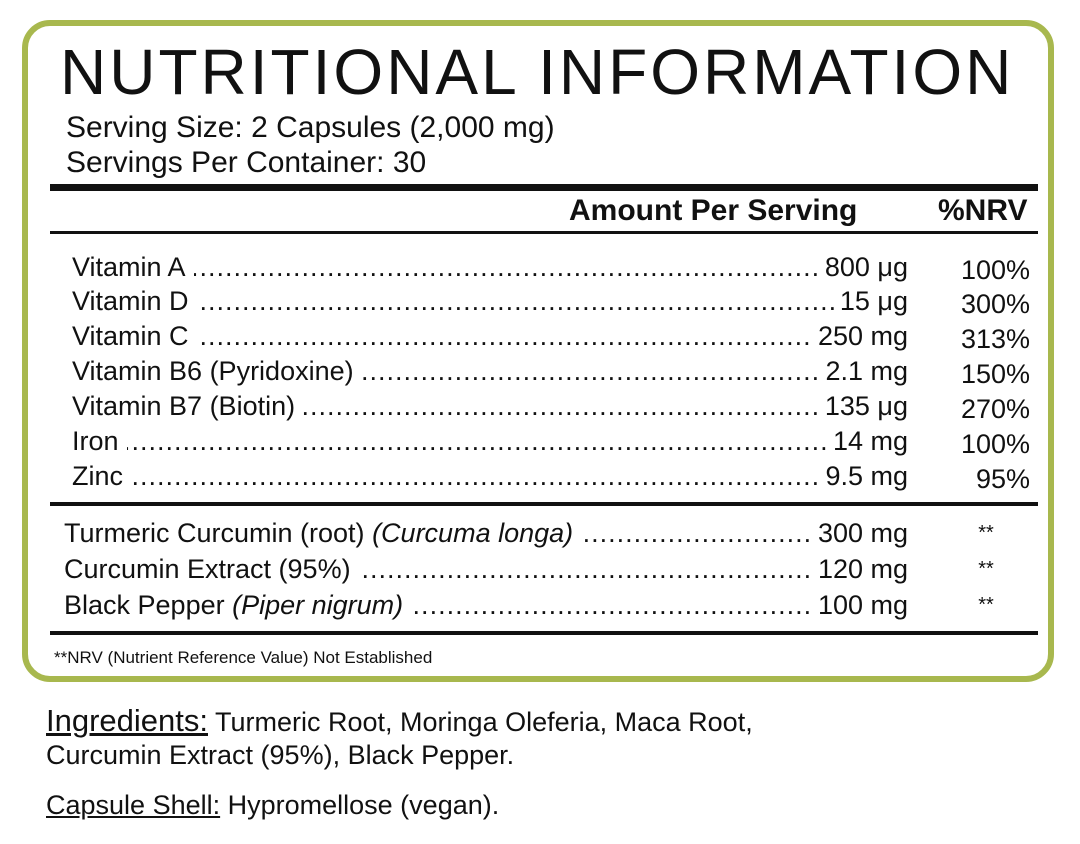  I want to click on nutrient-name: Vitamin B7 (Biotin), so click(188, 406).